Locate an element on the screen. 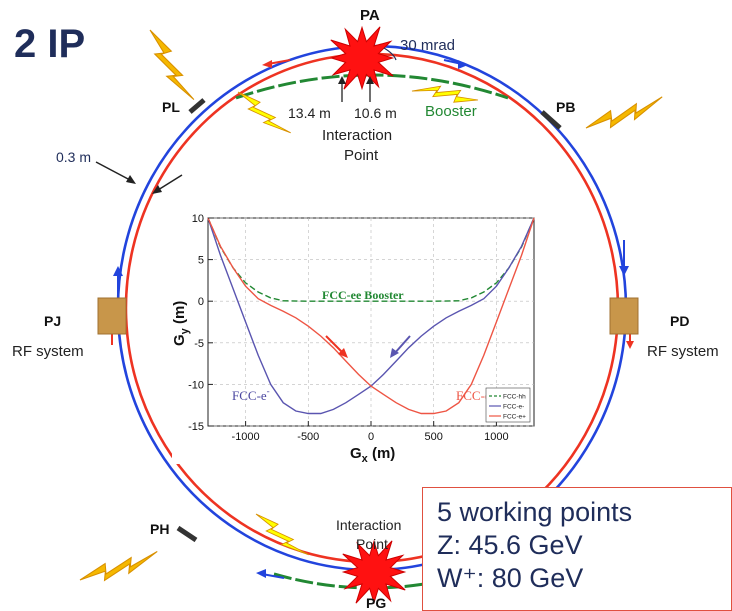 This screenshot has width=732, height=611. series-line-fcc-e- is located at coordinates (371, 316).